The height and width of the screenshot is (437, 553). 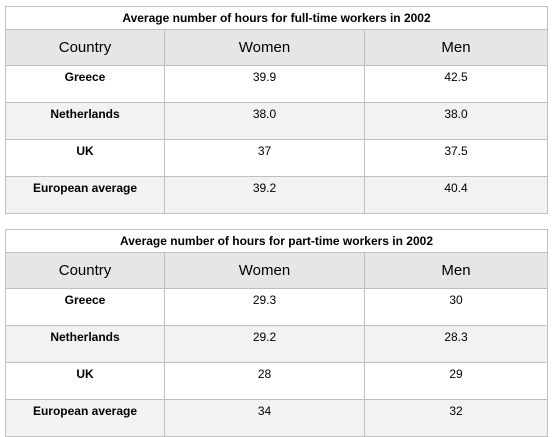 I want to click on women-hours-cell: 39.2, so click(x=264, y=195).